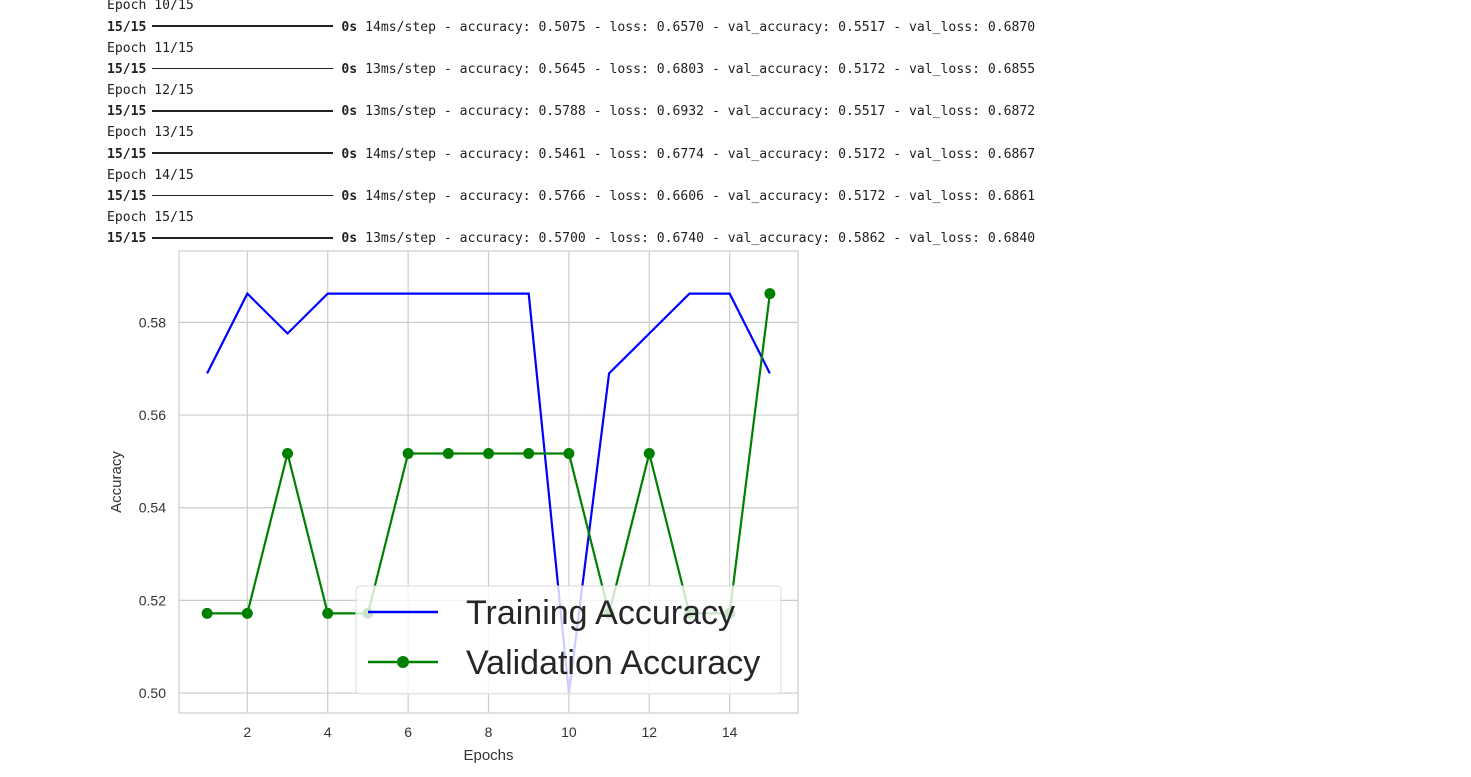 The width and height of the screenshot is (1471, 777). Describe the element at coordinates (247, 732) in the screenshot. I see `x-tick-label: 2` at that location.